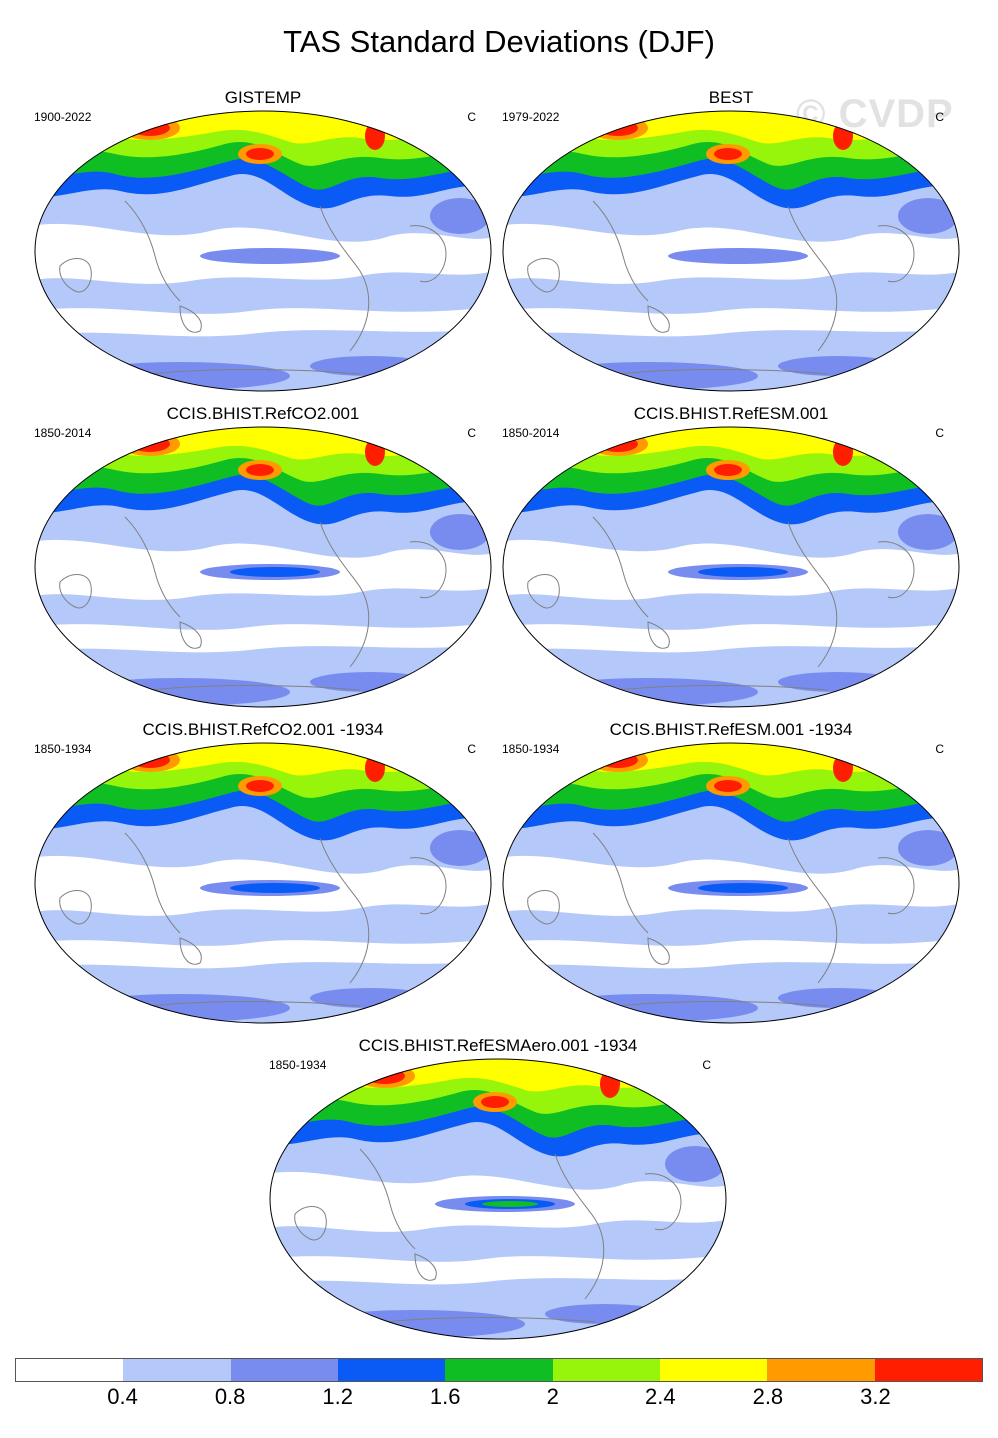 This screenshot has height=1438, width=998. What do you see at coordinates (445, 1396) in the screenshot?
I see `colorbar-tick-label: 1.6` at bounding box center [445, 1396].